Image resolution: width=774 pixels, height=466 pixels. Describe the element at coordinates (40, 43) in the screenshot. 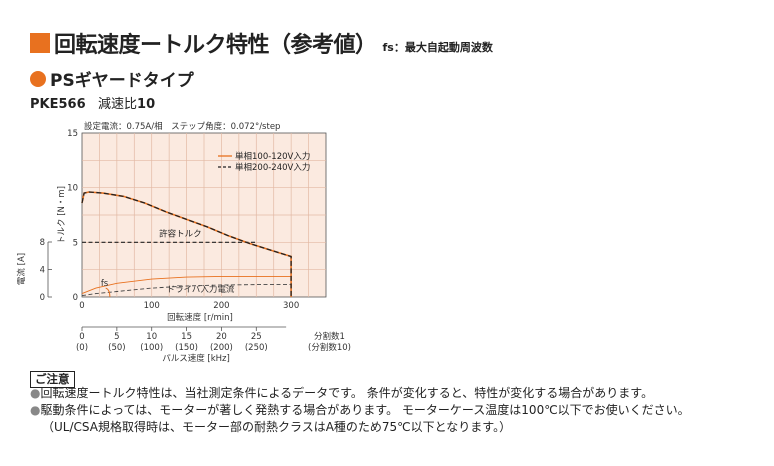

I see `section-marker-square` at that location.